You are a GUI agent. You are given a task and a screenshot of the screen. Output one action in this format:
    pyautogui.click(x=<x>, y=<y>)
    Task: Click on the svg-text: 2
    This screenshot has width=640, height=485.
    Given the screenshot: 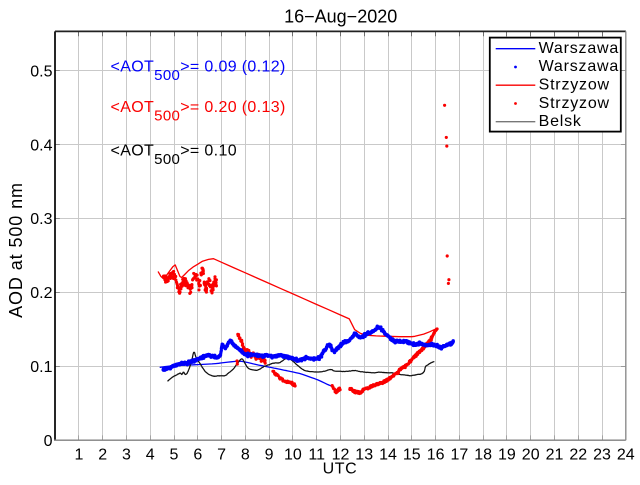 What is the action you would take?
    pyautogui.click(x=102, y=455)
    